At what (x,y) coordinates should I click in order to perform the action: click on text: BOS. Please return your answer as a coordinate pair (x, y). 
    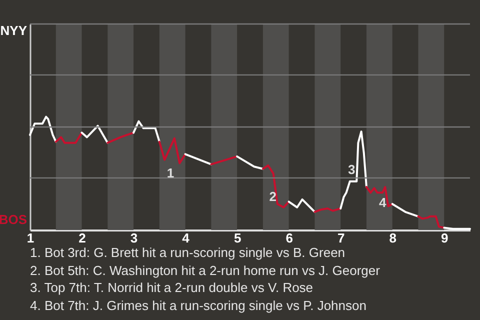
    Looking at the image, I should click on (13, 219).